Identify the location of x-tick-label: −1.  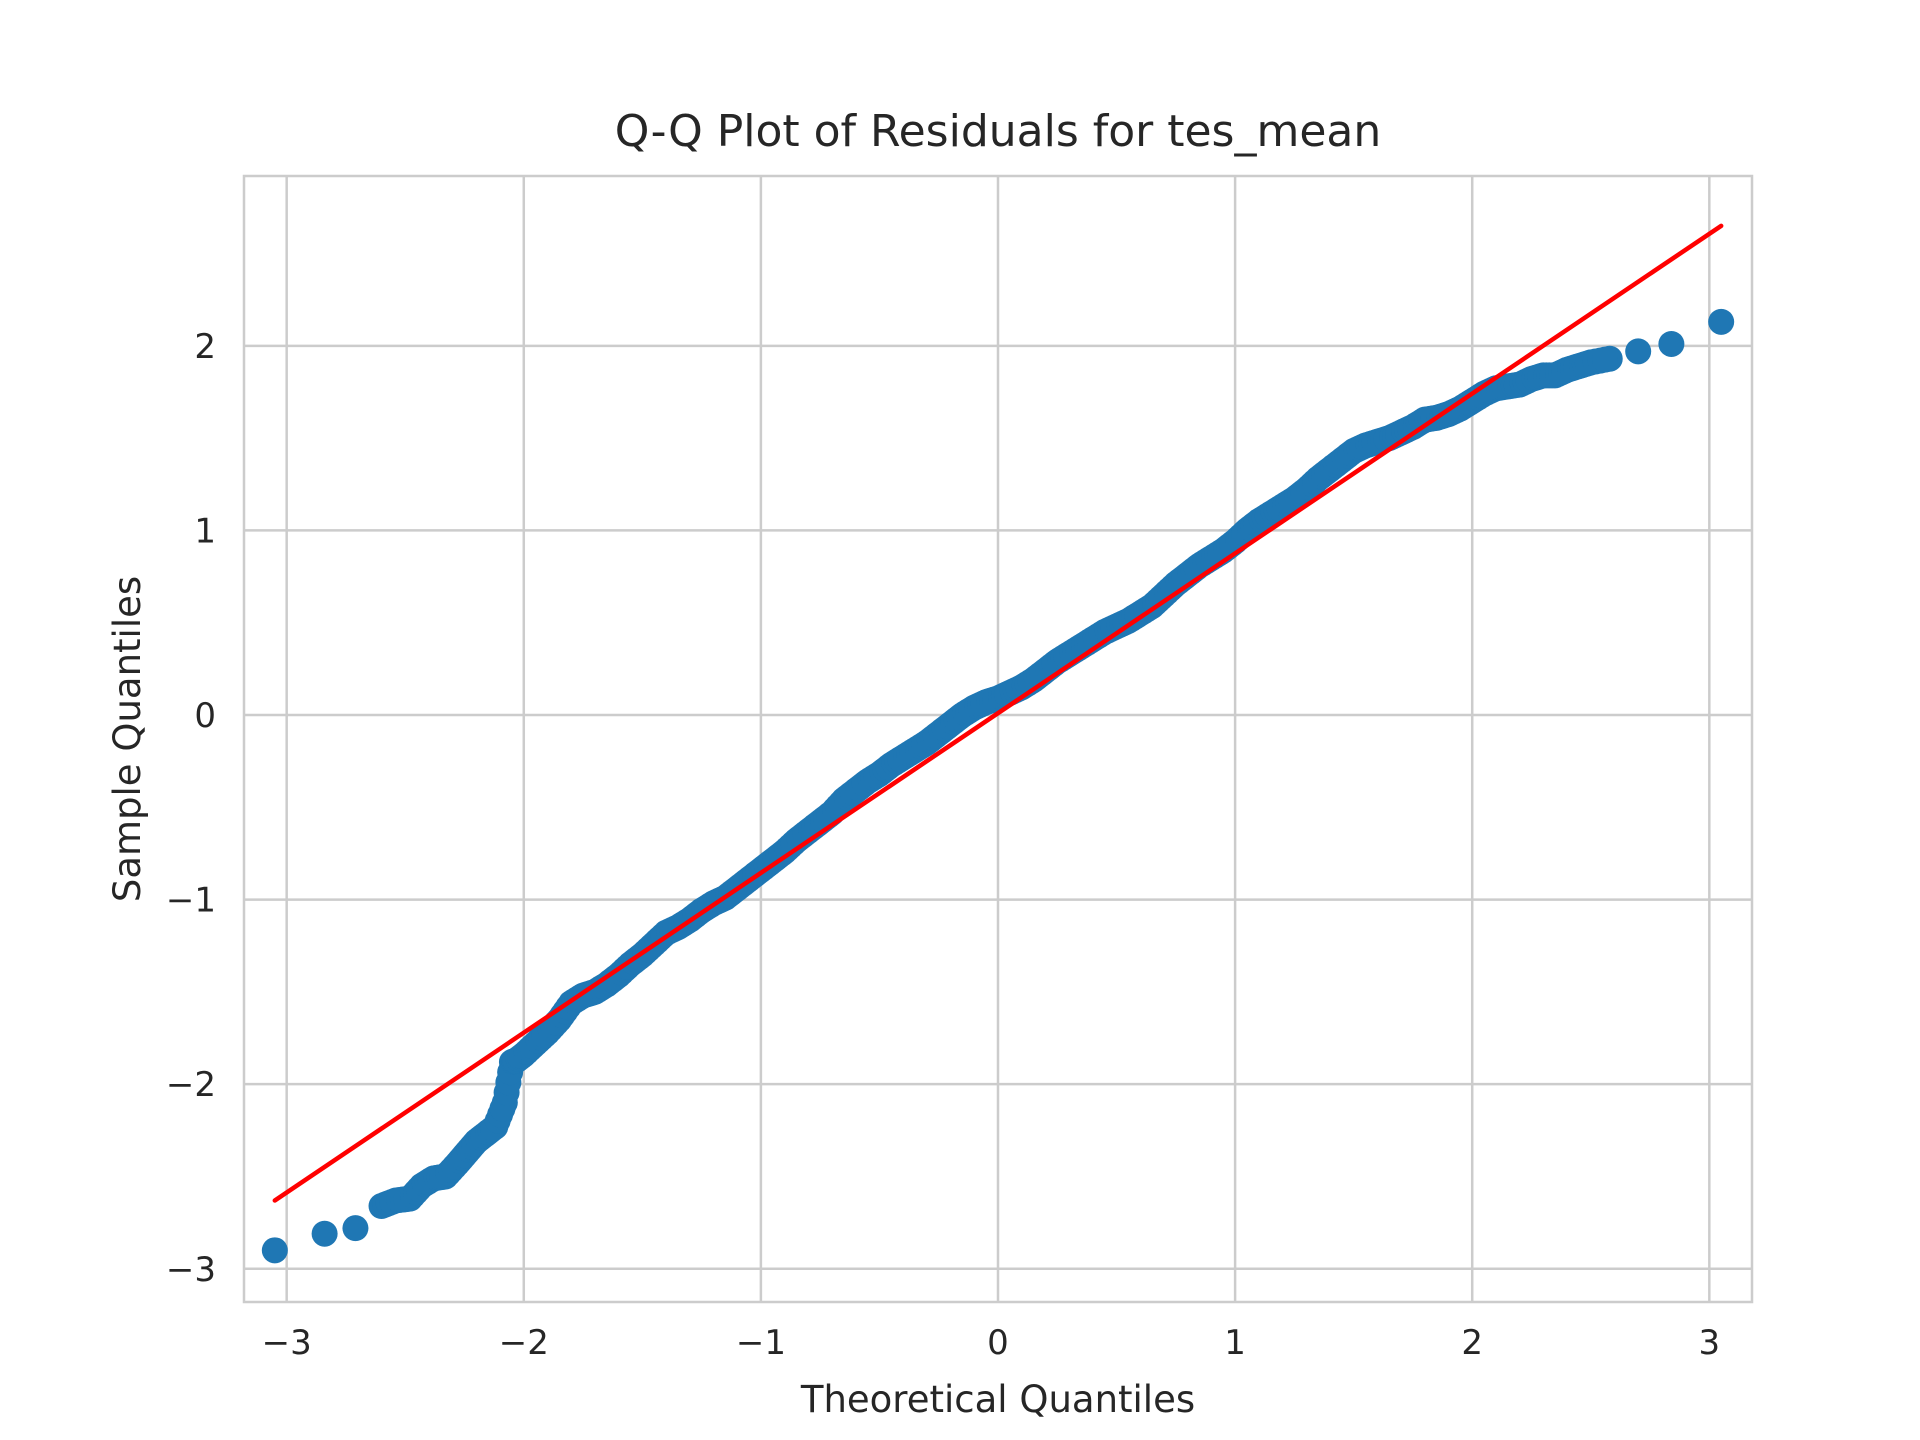
(761, 1343).